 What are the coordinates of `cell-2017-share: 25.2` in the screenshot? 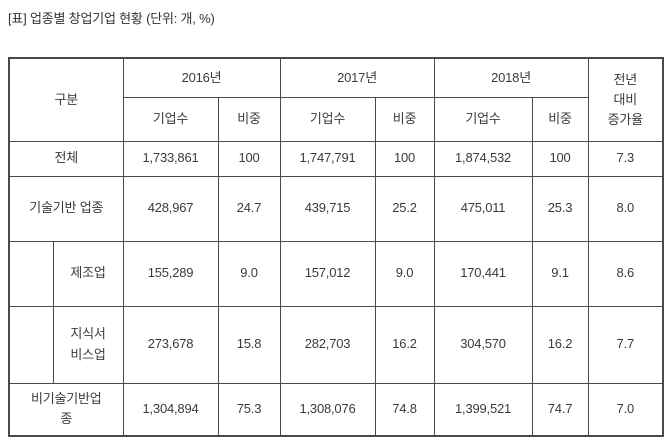 It's located at (404, 208).